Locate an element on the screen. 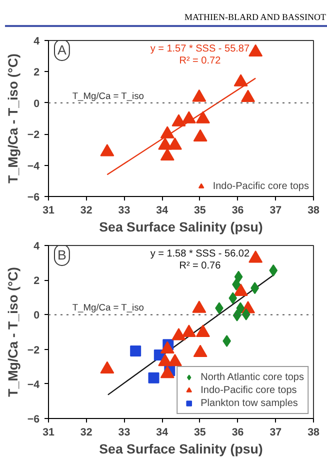  legend-label: North Atlantic core tops is located at coordinates (252, 377).